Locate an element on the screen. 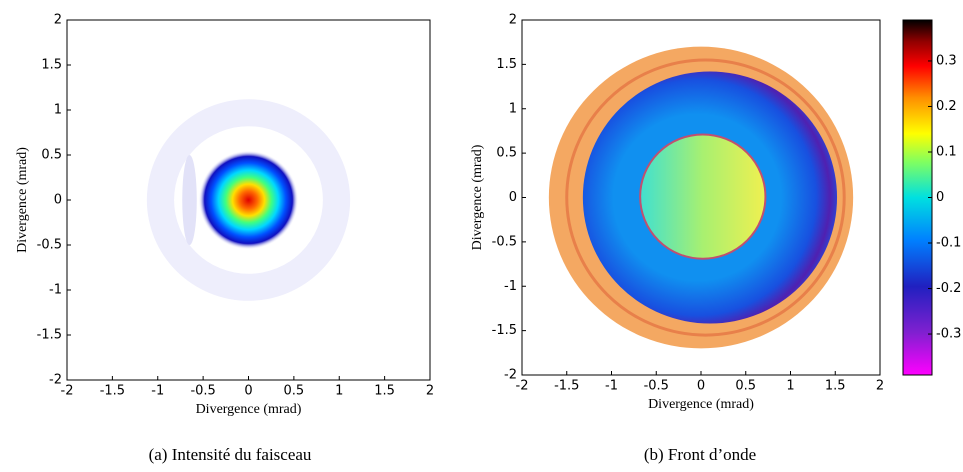 The width and height of the screenshot is (963, 472). colorbar is located at coordinates (917, 197).